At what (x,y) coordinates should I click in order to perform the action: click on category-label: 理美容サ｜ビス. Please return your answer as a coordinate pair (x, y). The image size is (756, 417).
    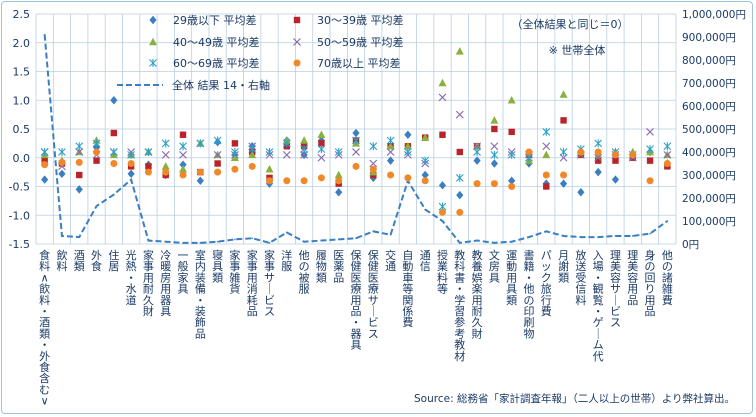
    Looking at the image, I should click on (615, 289).